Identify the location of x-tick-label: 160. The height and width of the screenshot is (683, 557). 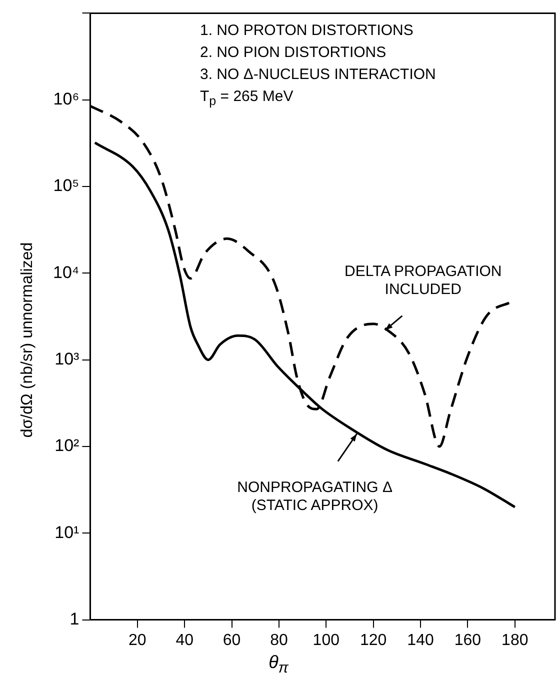
(468, 640).